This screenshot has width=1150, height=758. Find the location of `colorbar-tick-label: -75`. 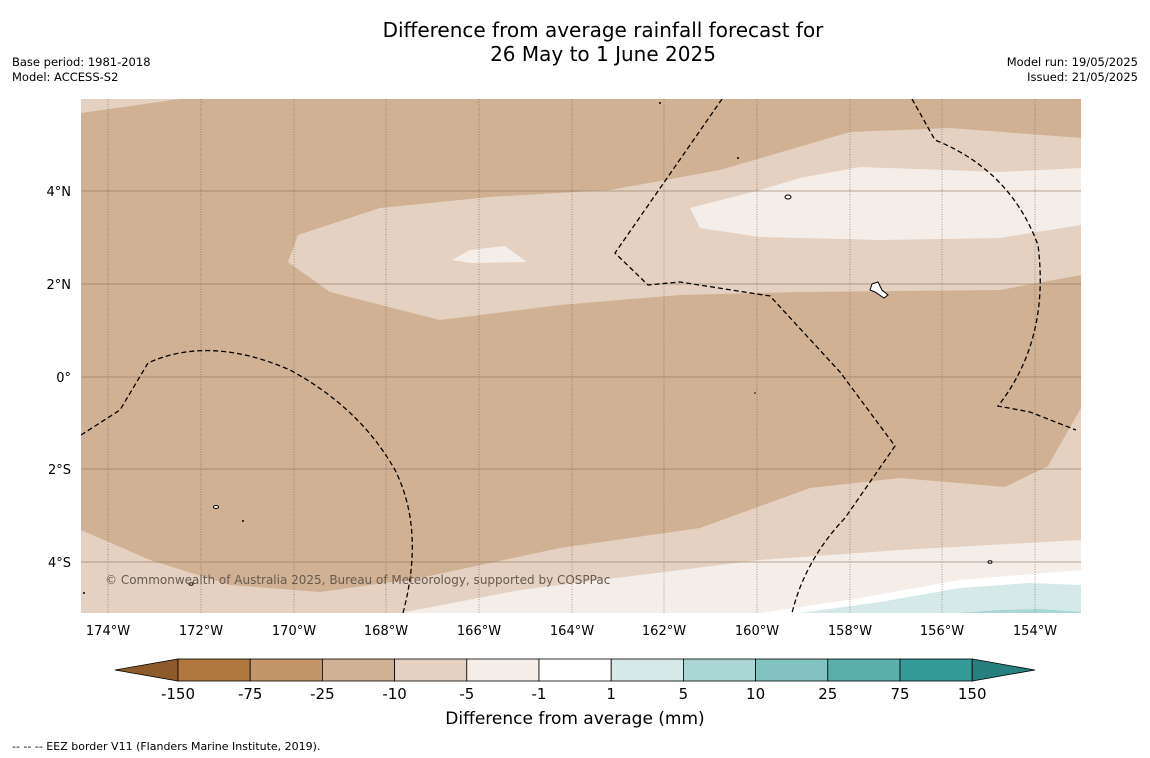

colorbar-tick-label: -75 is located at coordinates (250, 694).